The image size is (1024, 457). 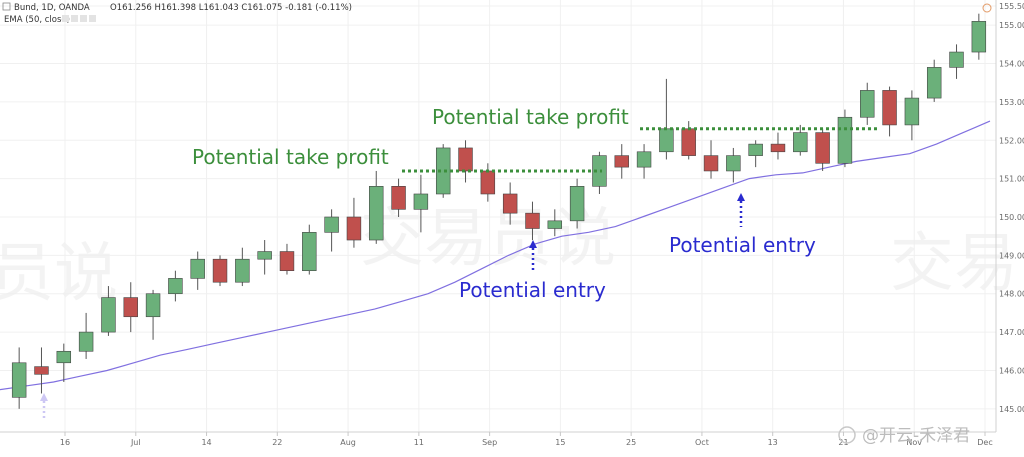 I want to click on x-tick-label: Nov, so click(x=914, y=442).